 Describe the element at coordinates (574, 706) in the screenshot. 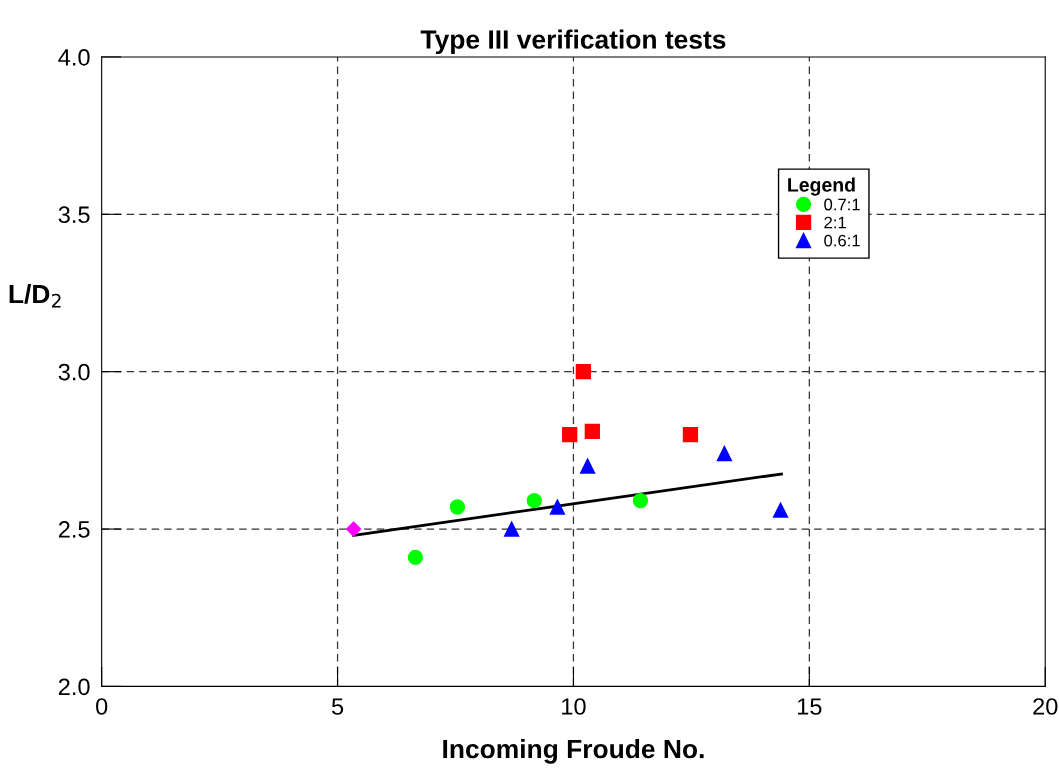

I see `x-tick-label: 10` at that location.